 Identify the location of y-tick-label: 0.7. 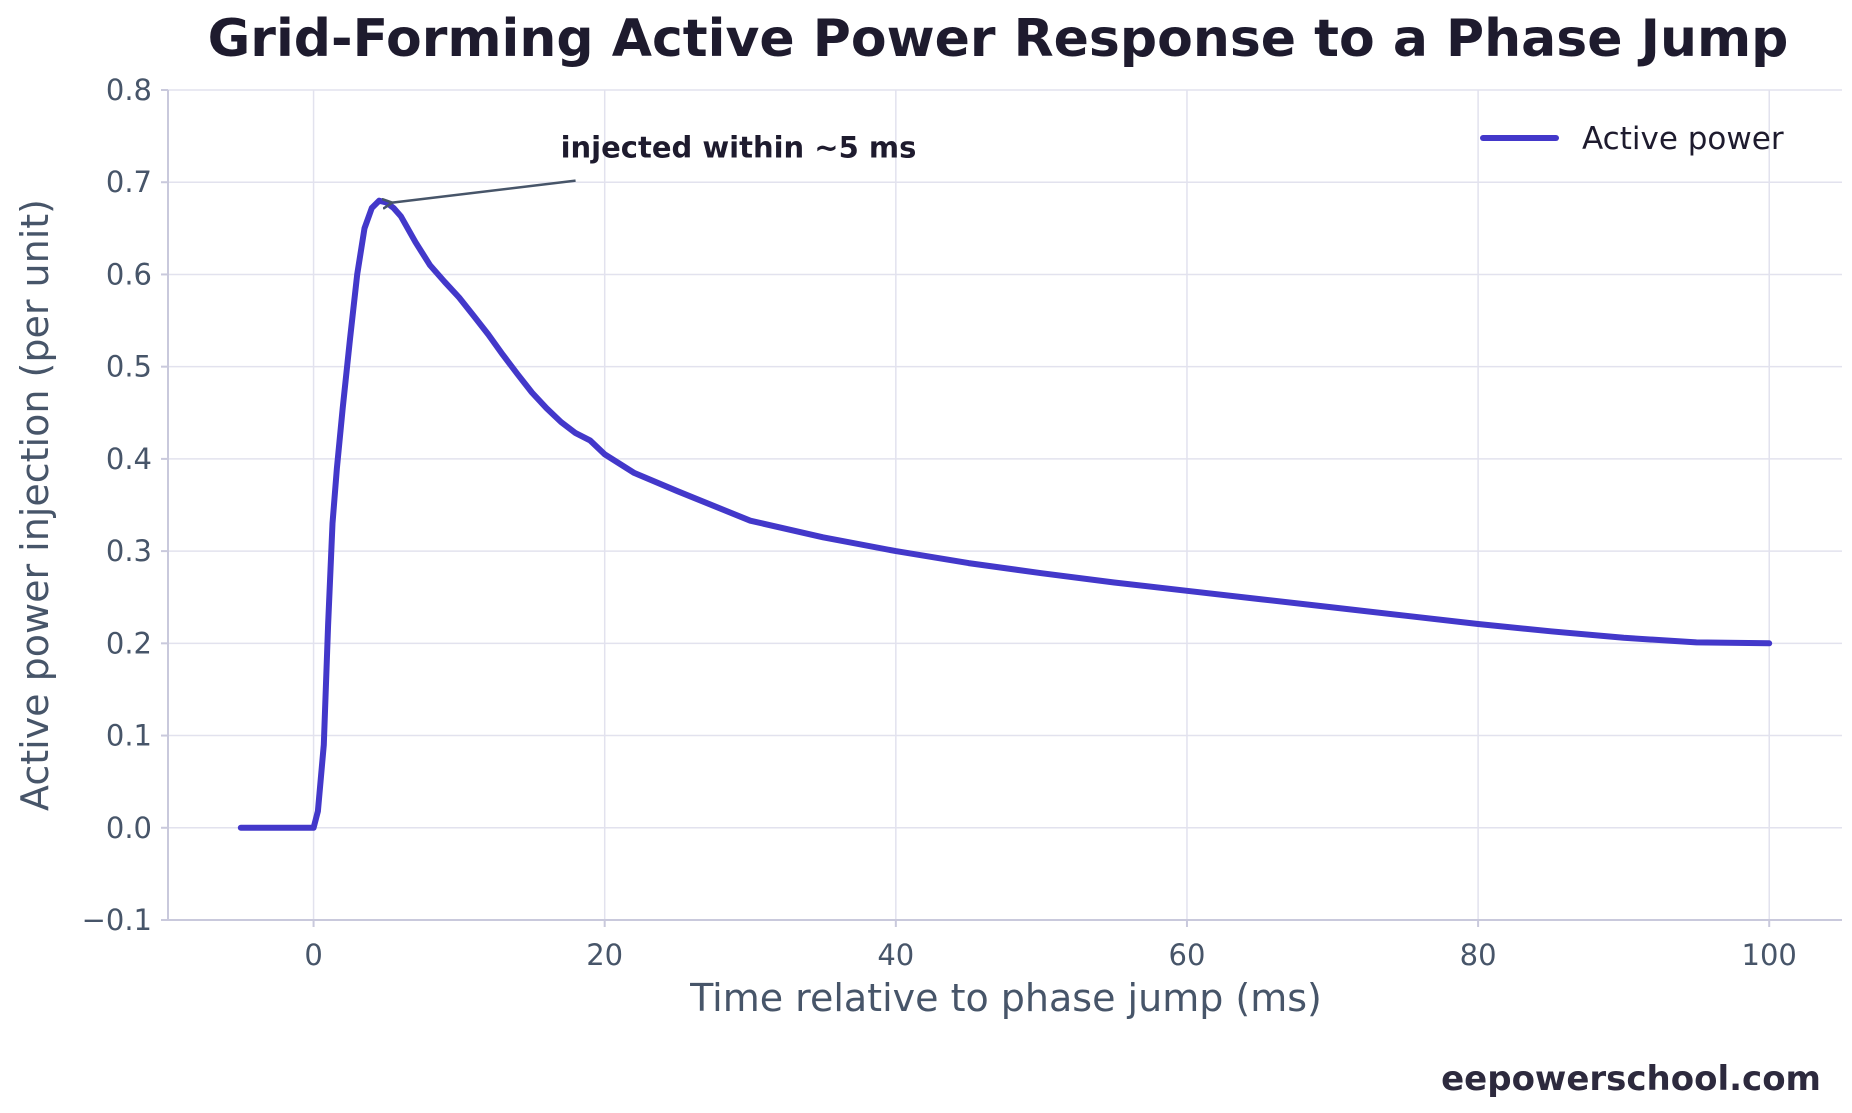
(129, 182).